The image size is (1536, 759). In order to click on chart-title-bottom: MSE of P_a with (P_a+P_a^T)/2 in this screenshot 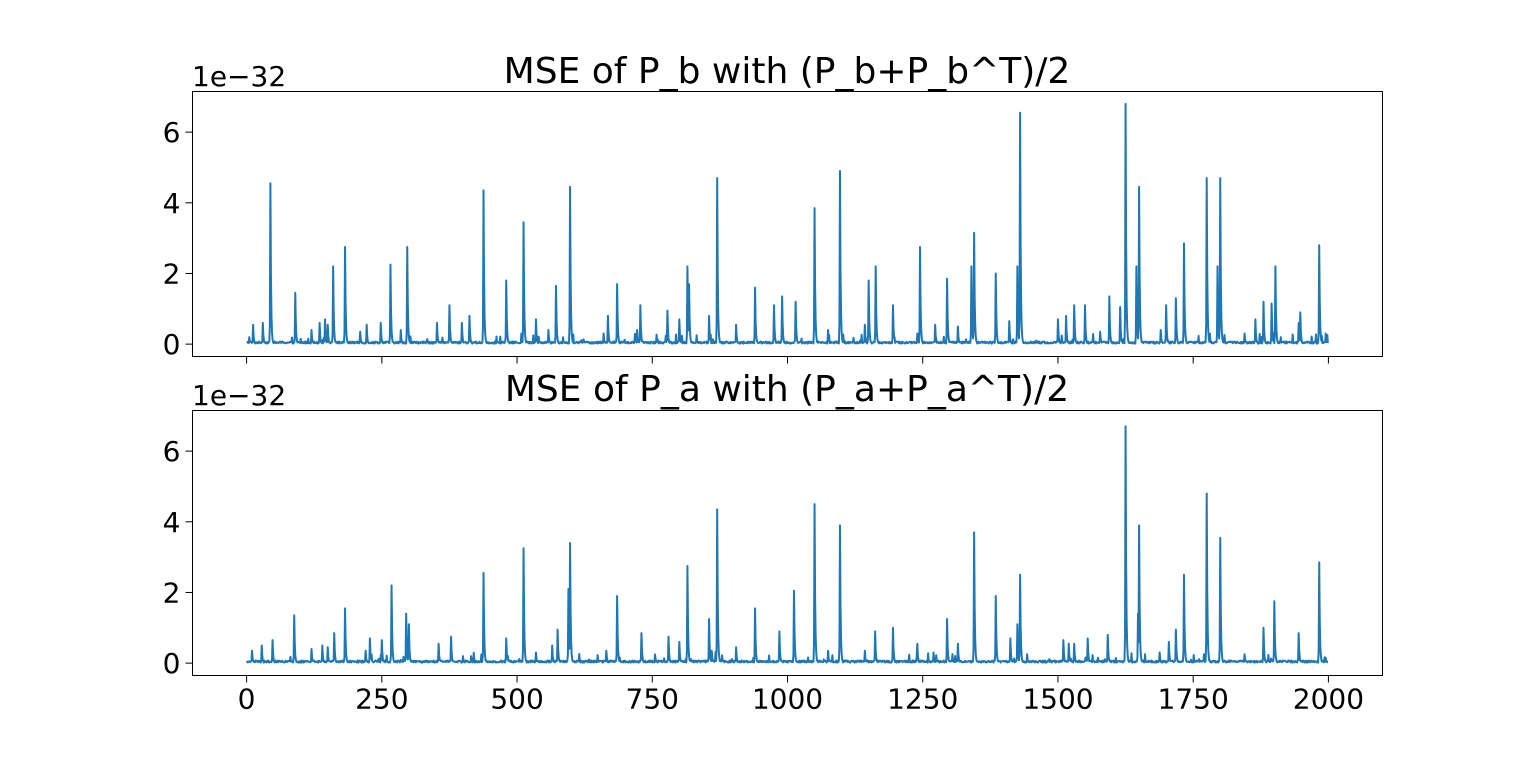, I will do `click(787, 389)`.